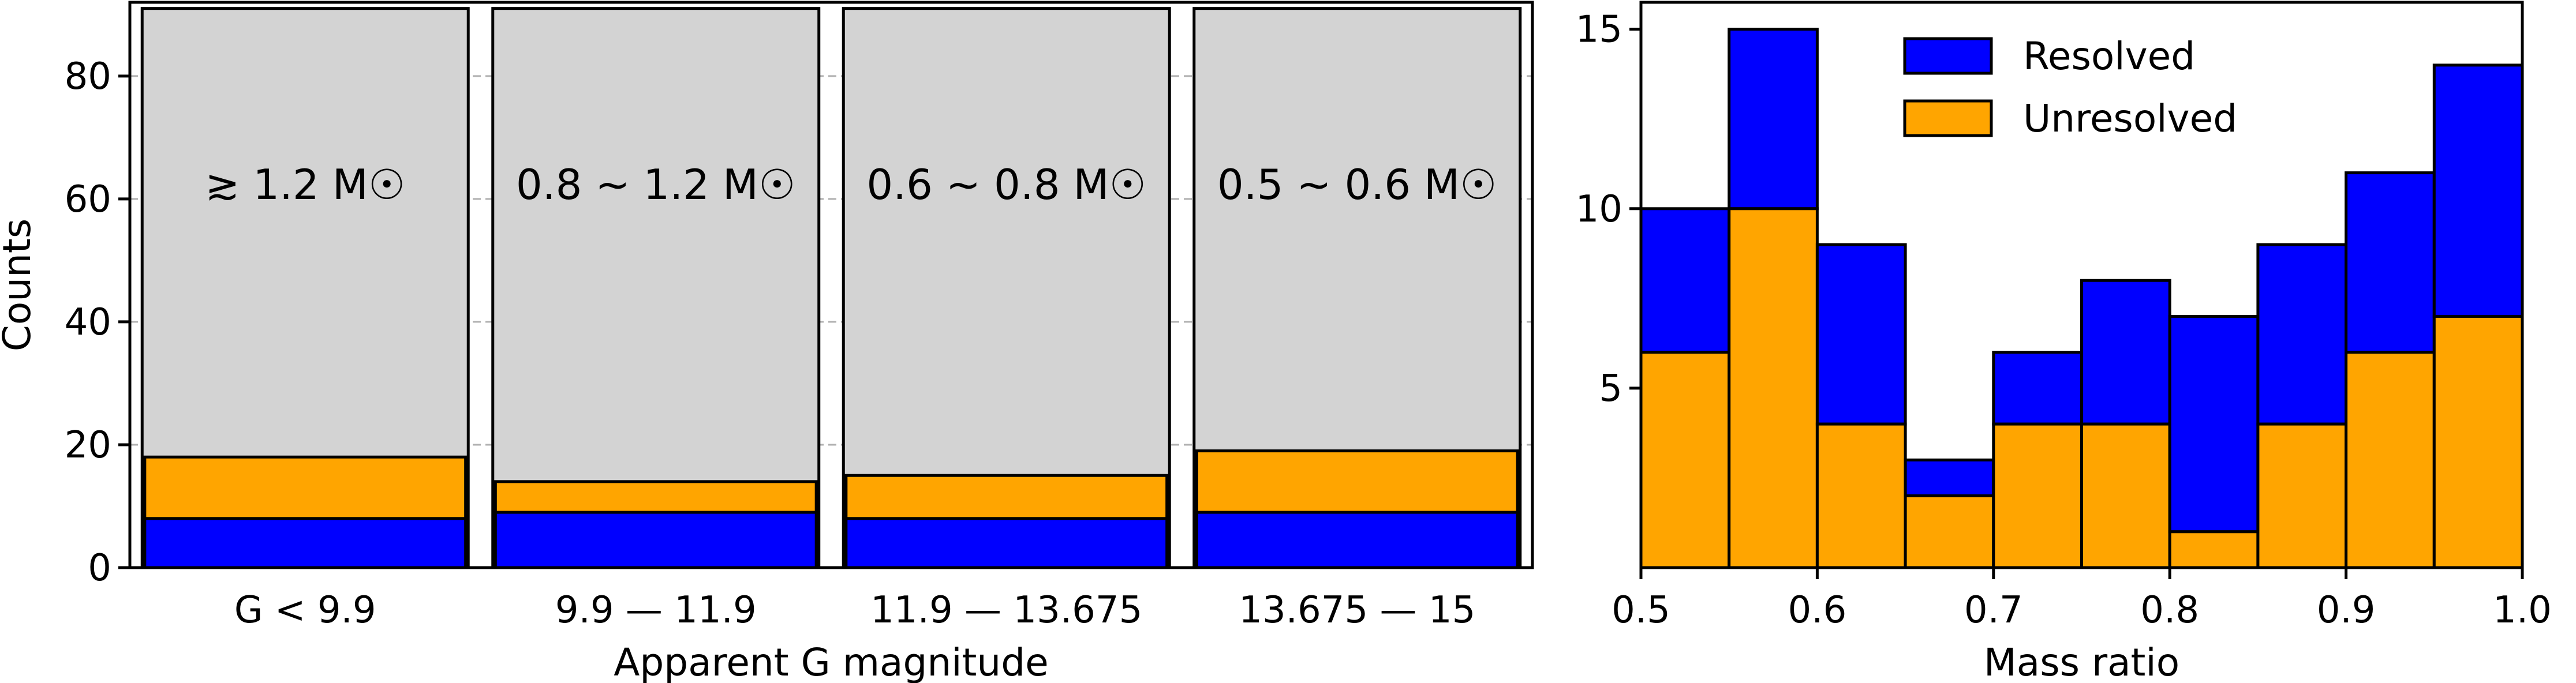 This screenshot has width=2576, height=683. Describe the element at coordinates (2081, 661) in the screenshot. I see `x-axis-label: Mass ratio` at that location.